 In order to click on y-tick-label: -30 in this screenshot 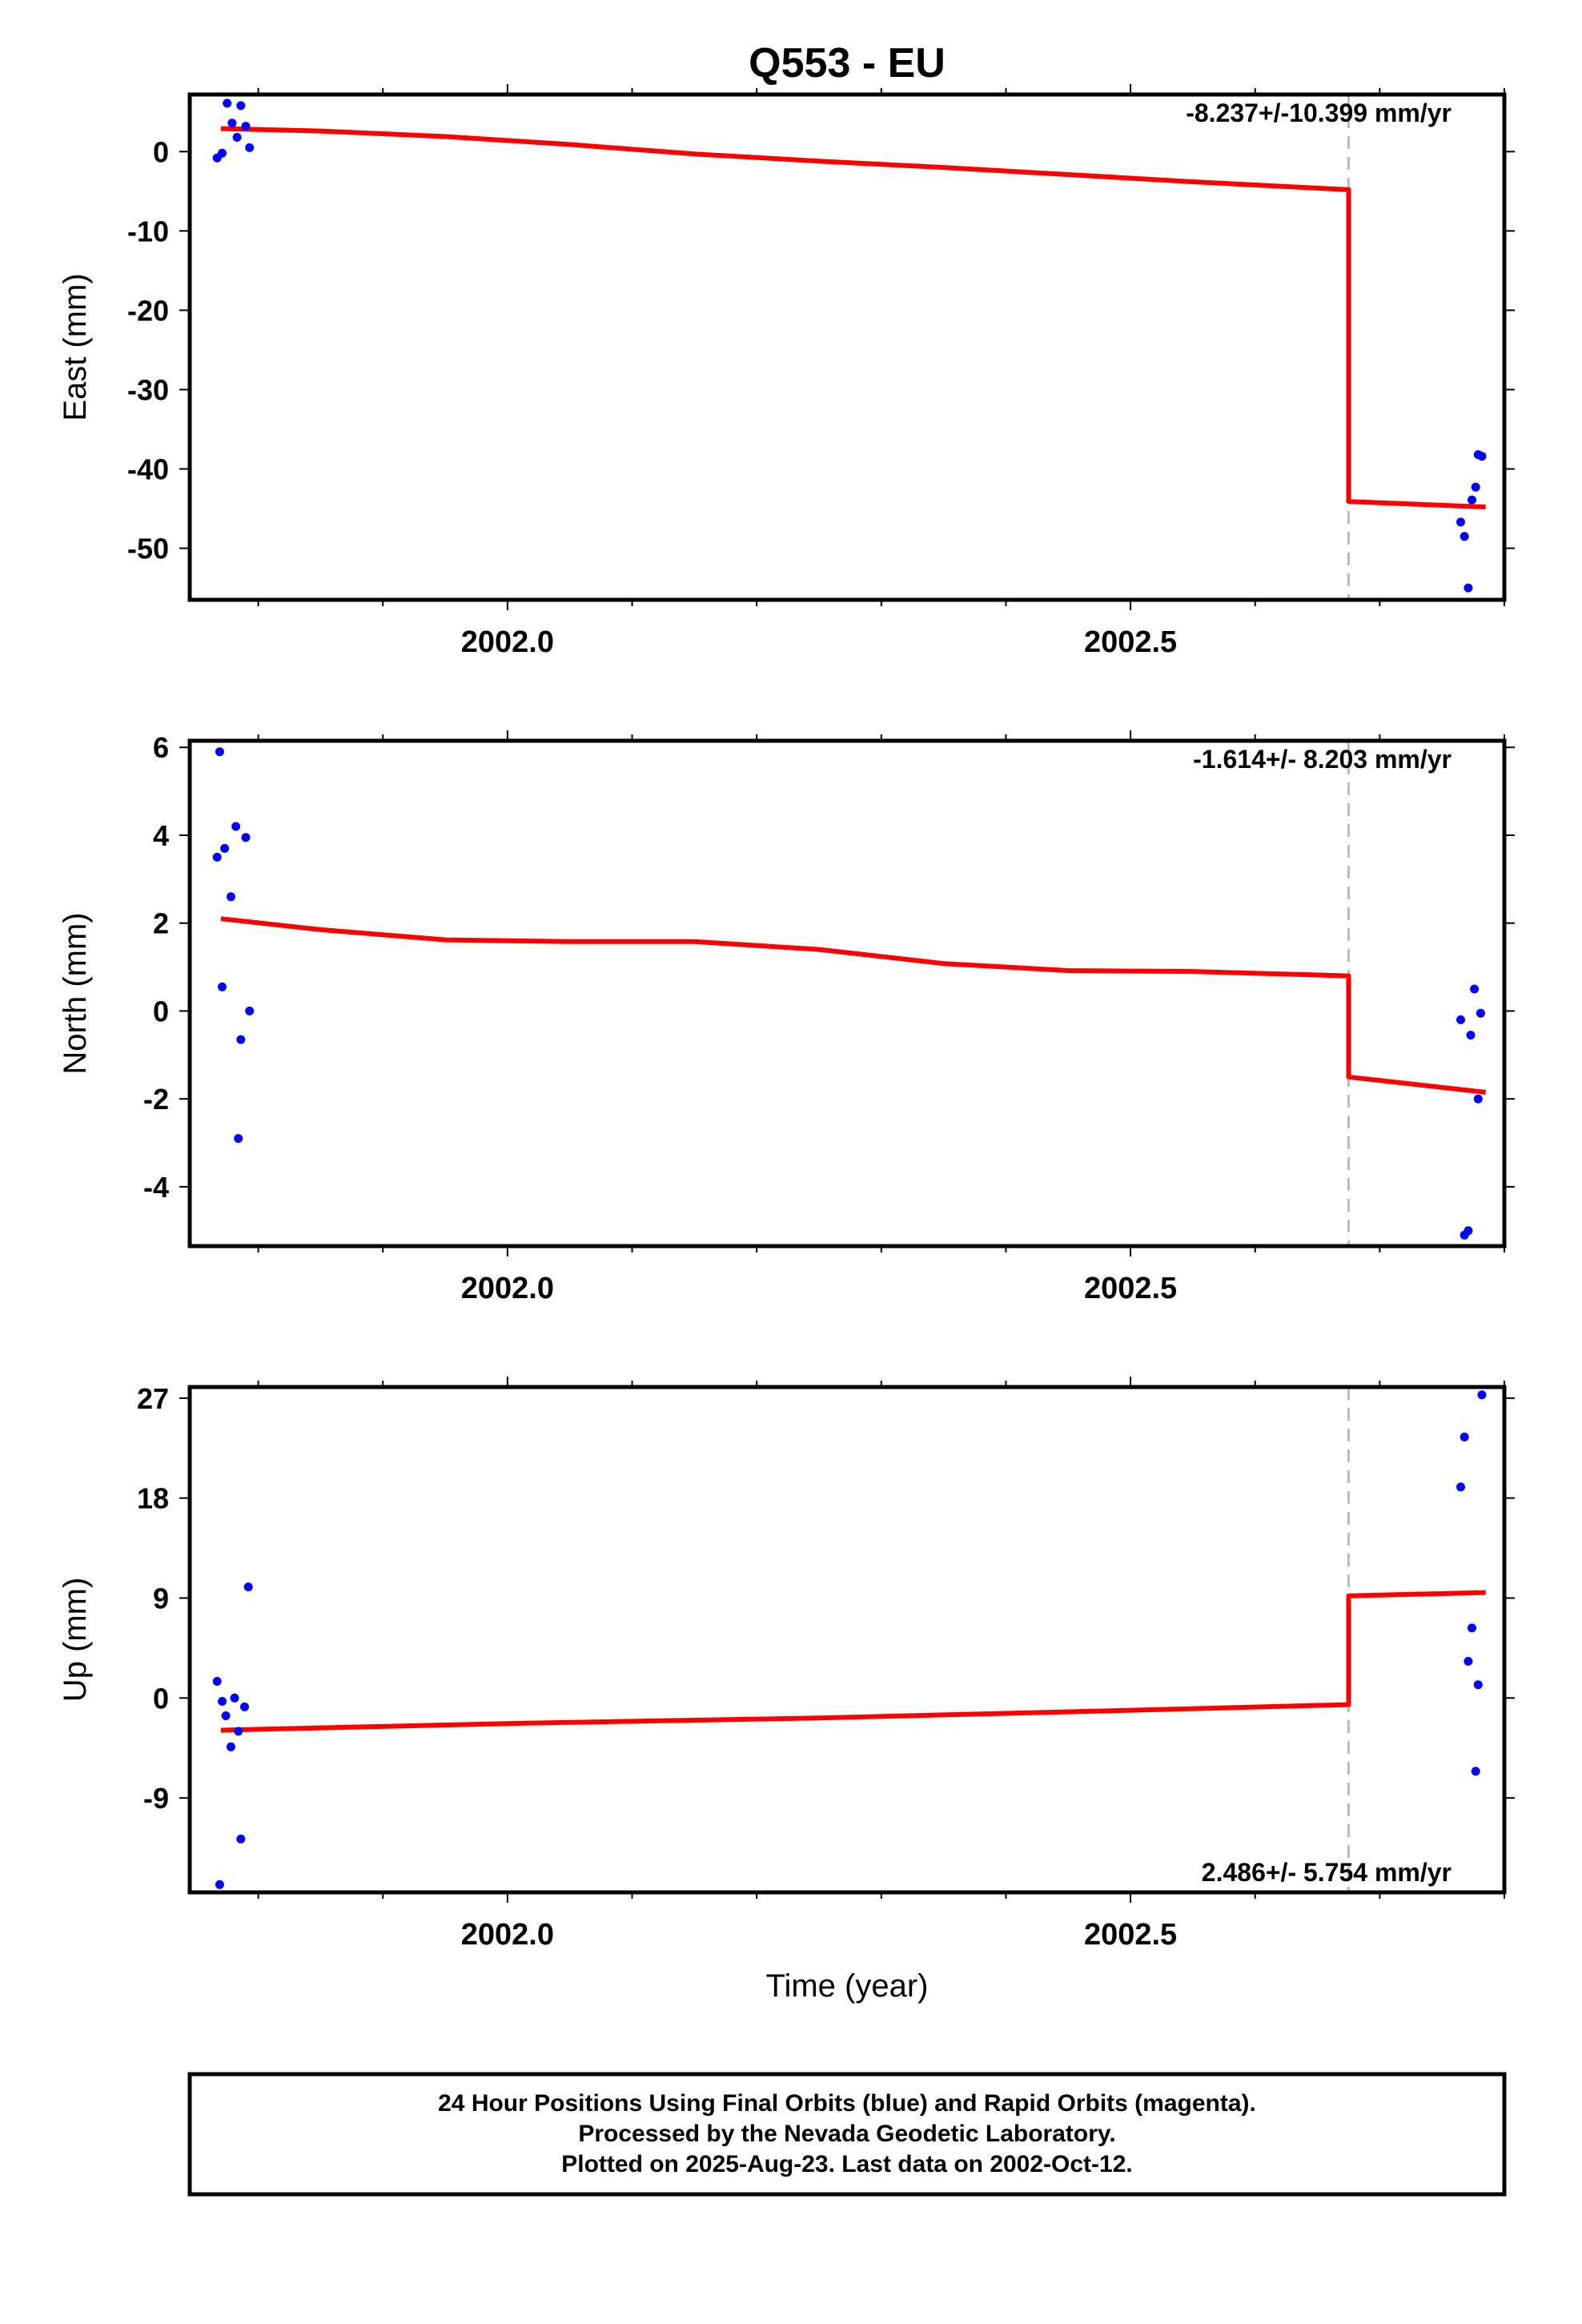, I will do `click(148, 389)`.